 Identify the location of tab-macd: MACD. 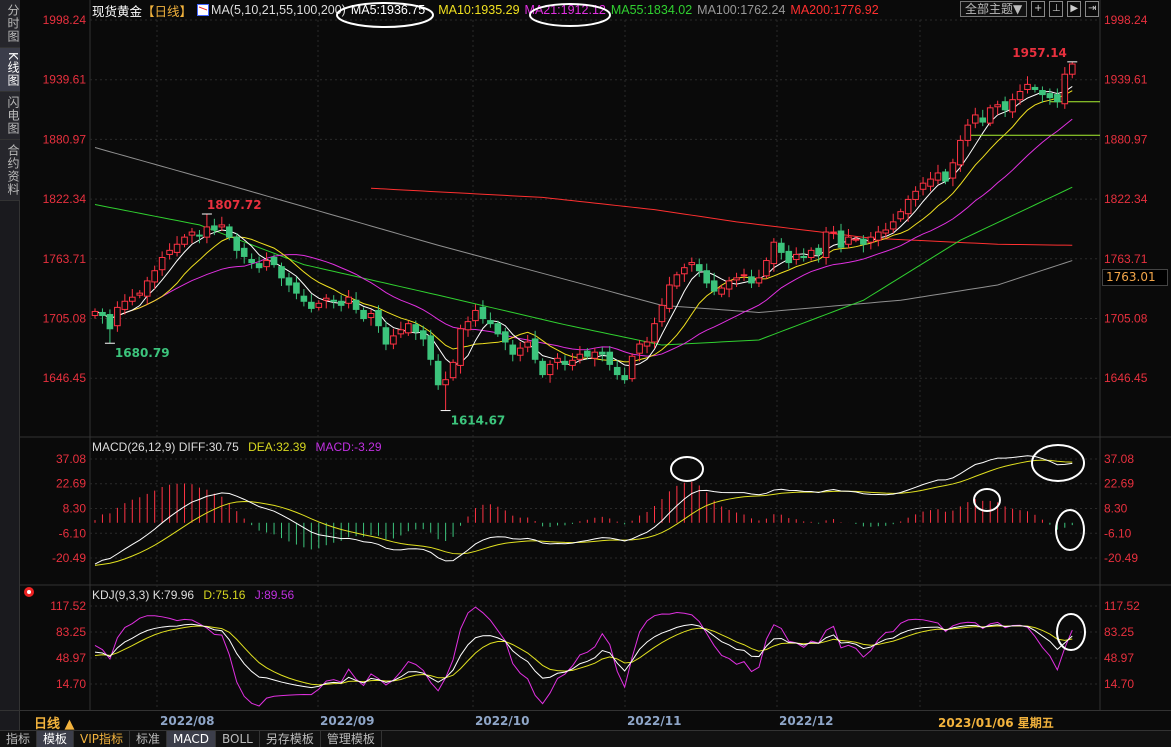
(192, 739).